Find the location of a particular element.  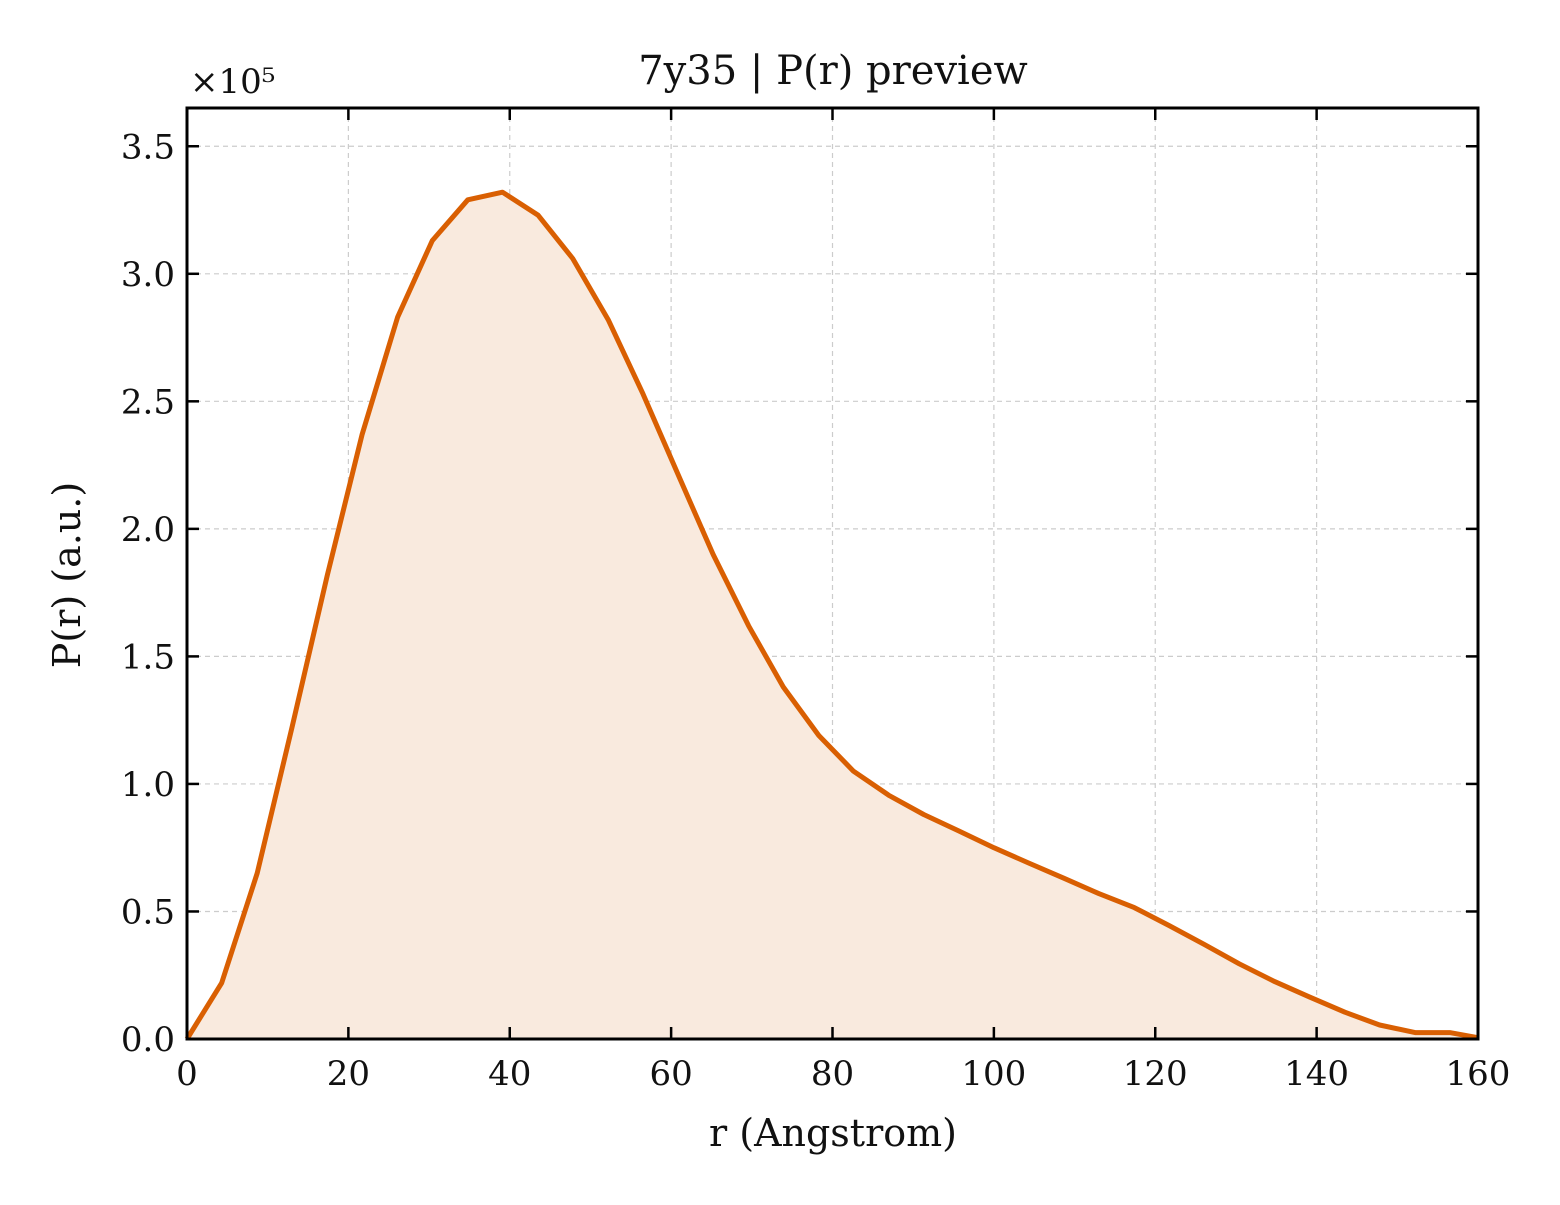

x-tick-label: 120 is located at coordinates (1155, 1074).